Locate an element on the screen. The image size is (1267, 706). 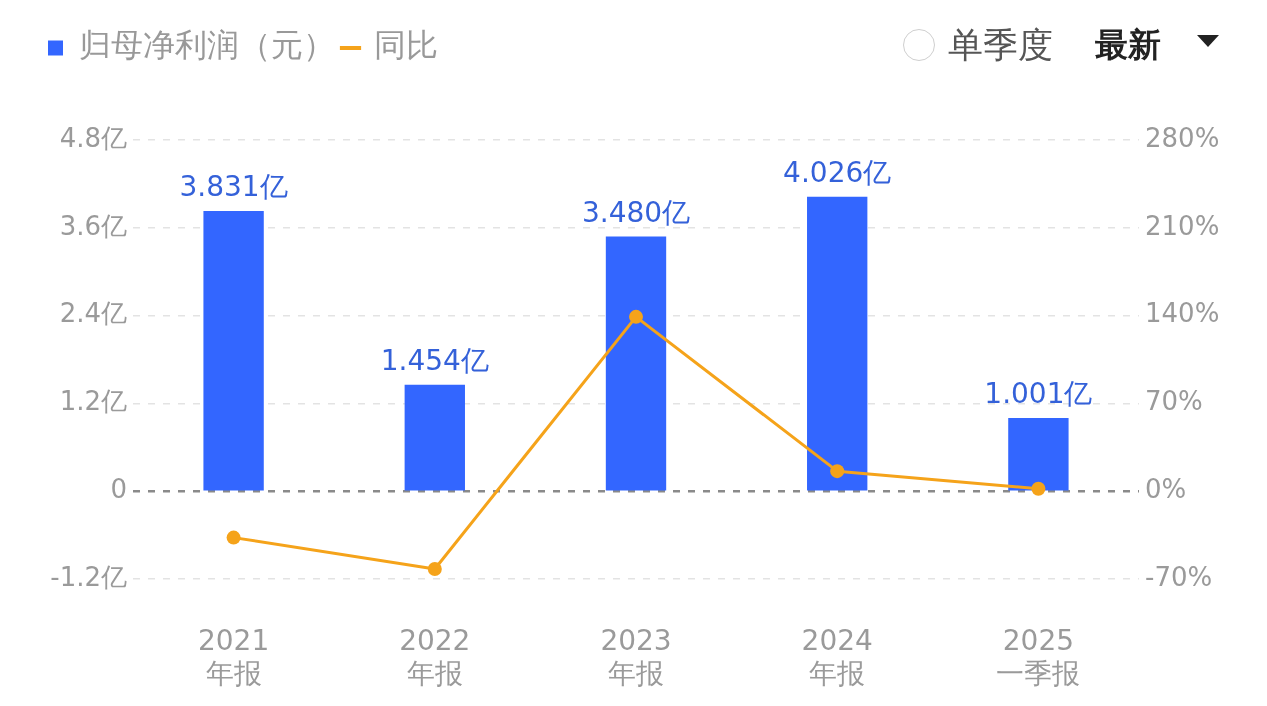
y2-tick-label: -70% is located at coordinates (1179, 576).